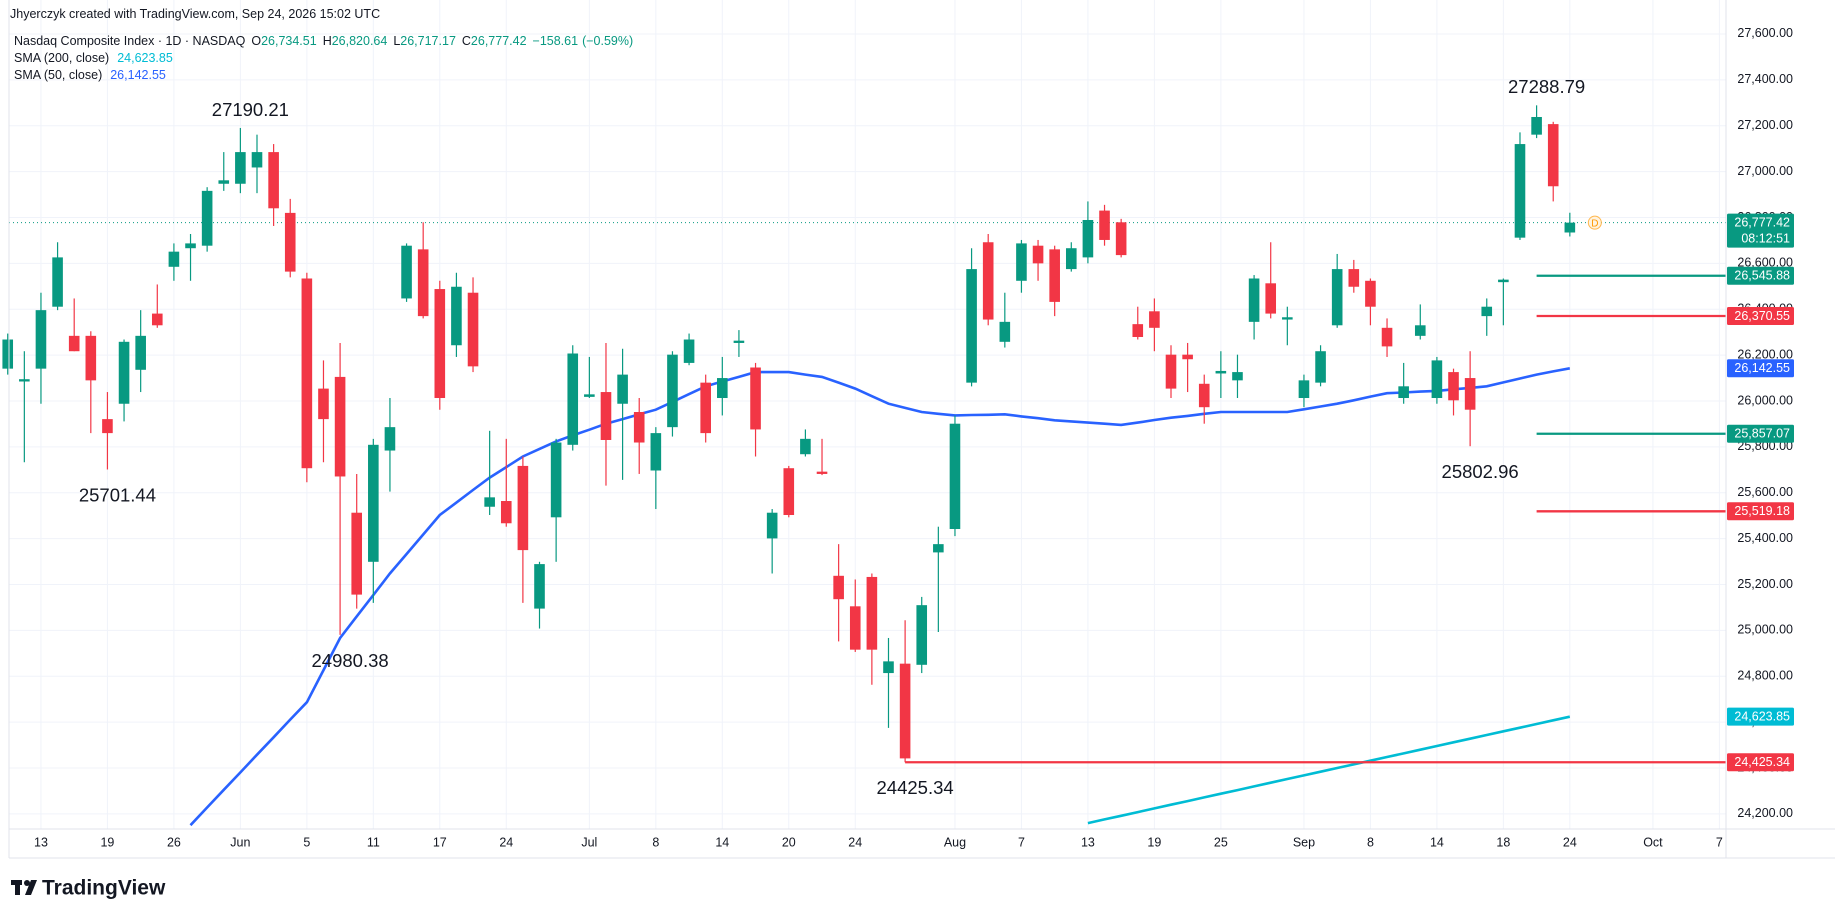 The height and width of the screenshot is (917, 1835). Describe the element at coordinates (62, 58) in the screenshot. I see `legend-series-name: SMA (200, close)` at that location.